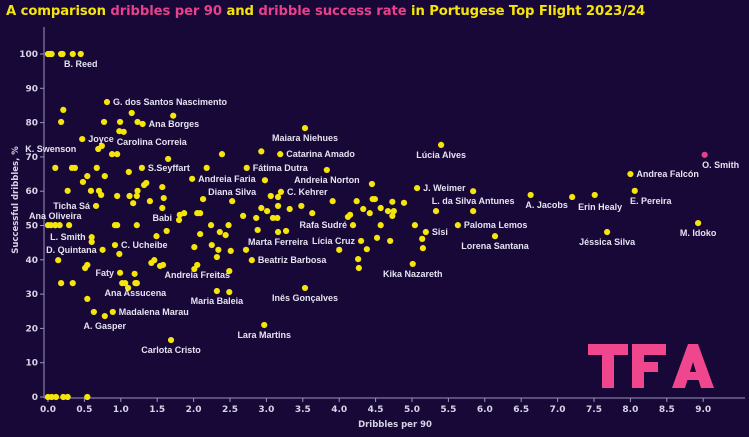 This screenshot has width=749, height=437. I want to click on point-label: Carlota Cristo, so click(171, 350).